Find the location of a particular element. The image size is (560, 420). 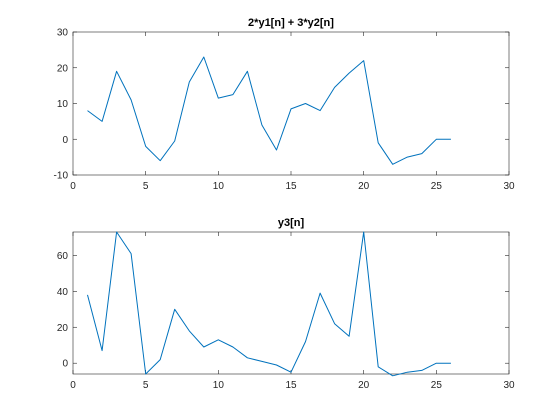

bottom-axes-title: y3[n] is located at coordinates (291, 223).